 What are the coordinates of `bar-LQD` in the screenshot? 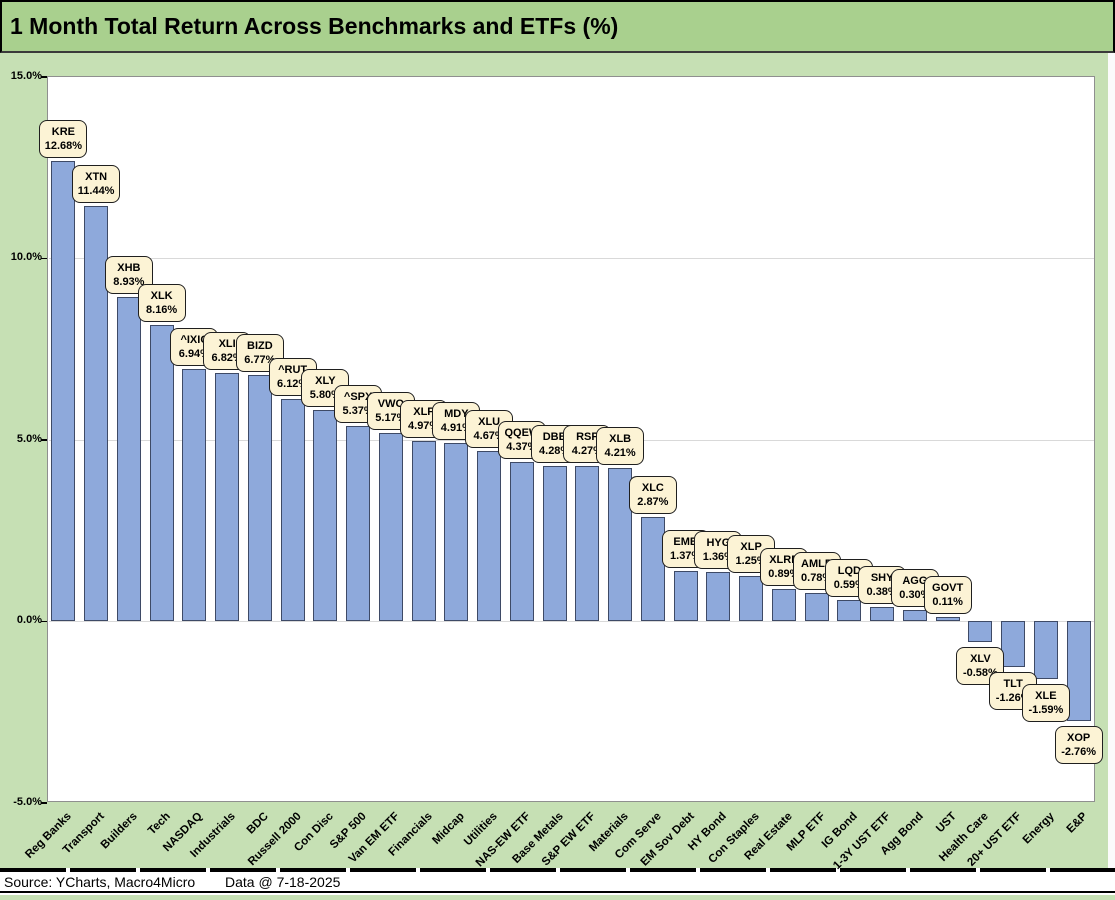 It's located at (849, 610).